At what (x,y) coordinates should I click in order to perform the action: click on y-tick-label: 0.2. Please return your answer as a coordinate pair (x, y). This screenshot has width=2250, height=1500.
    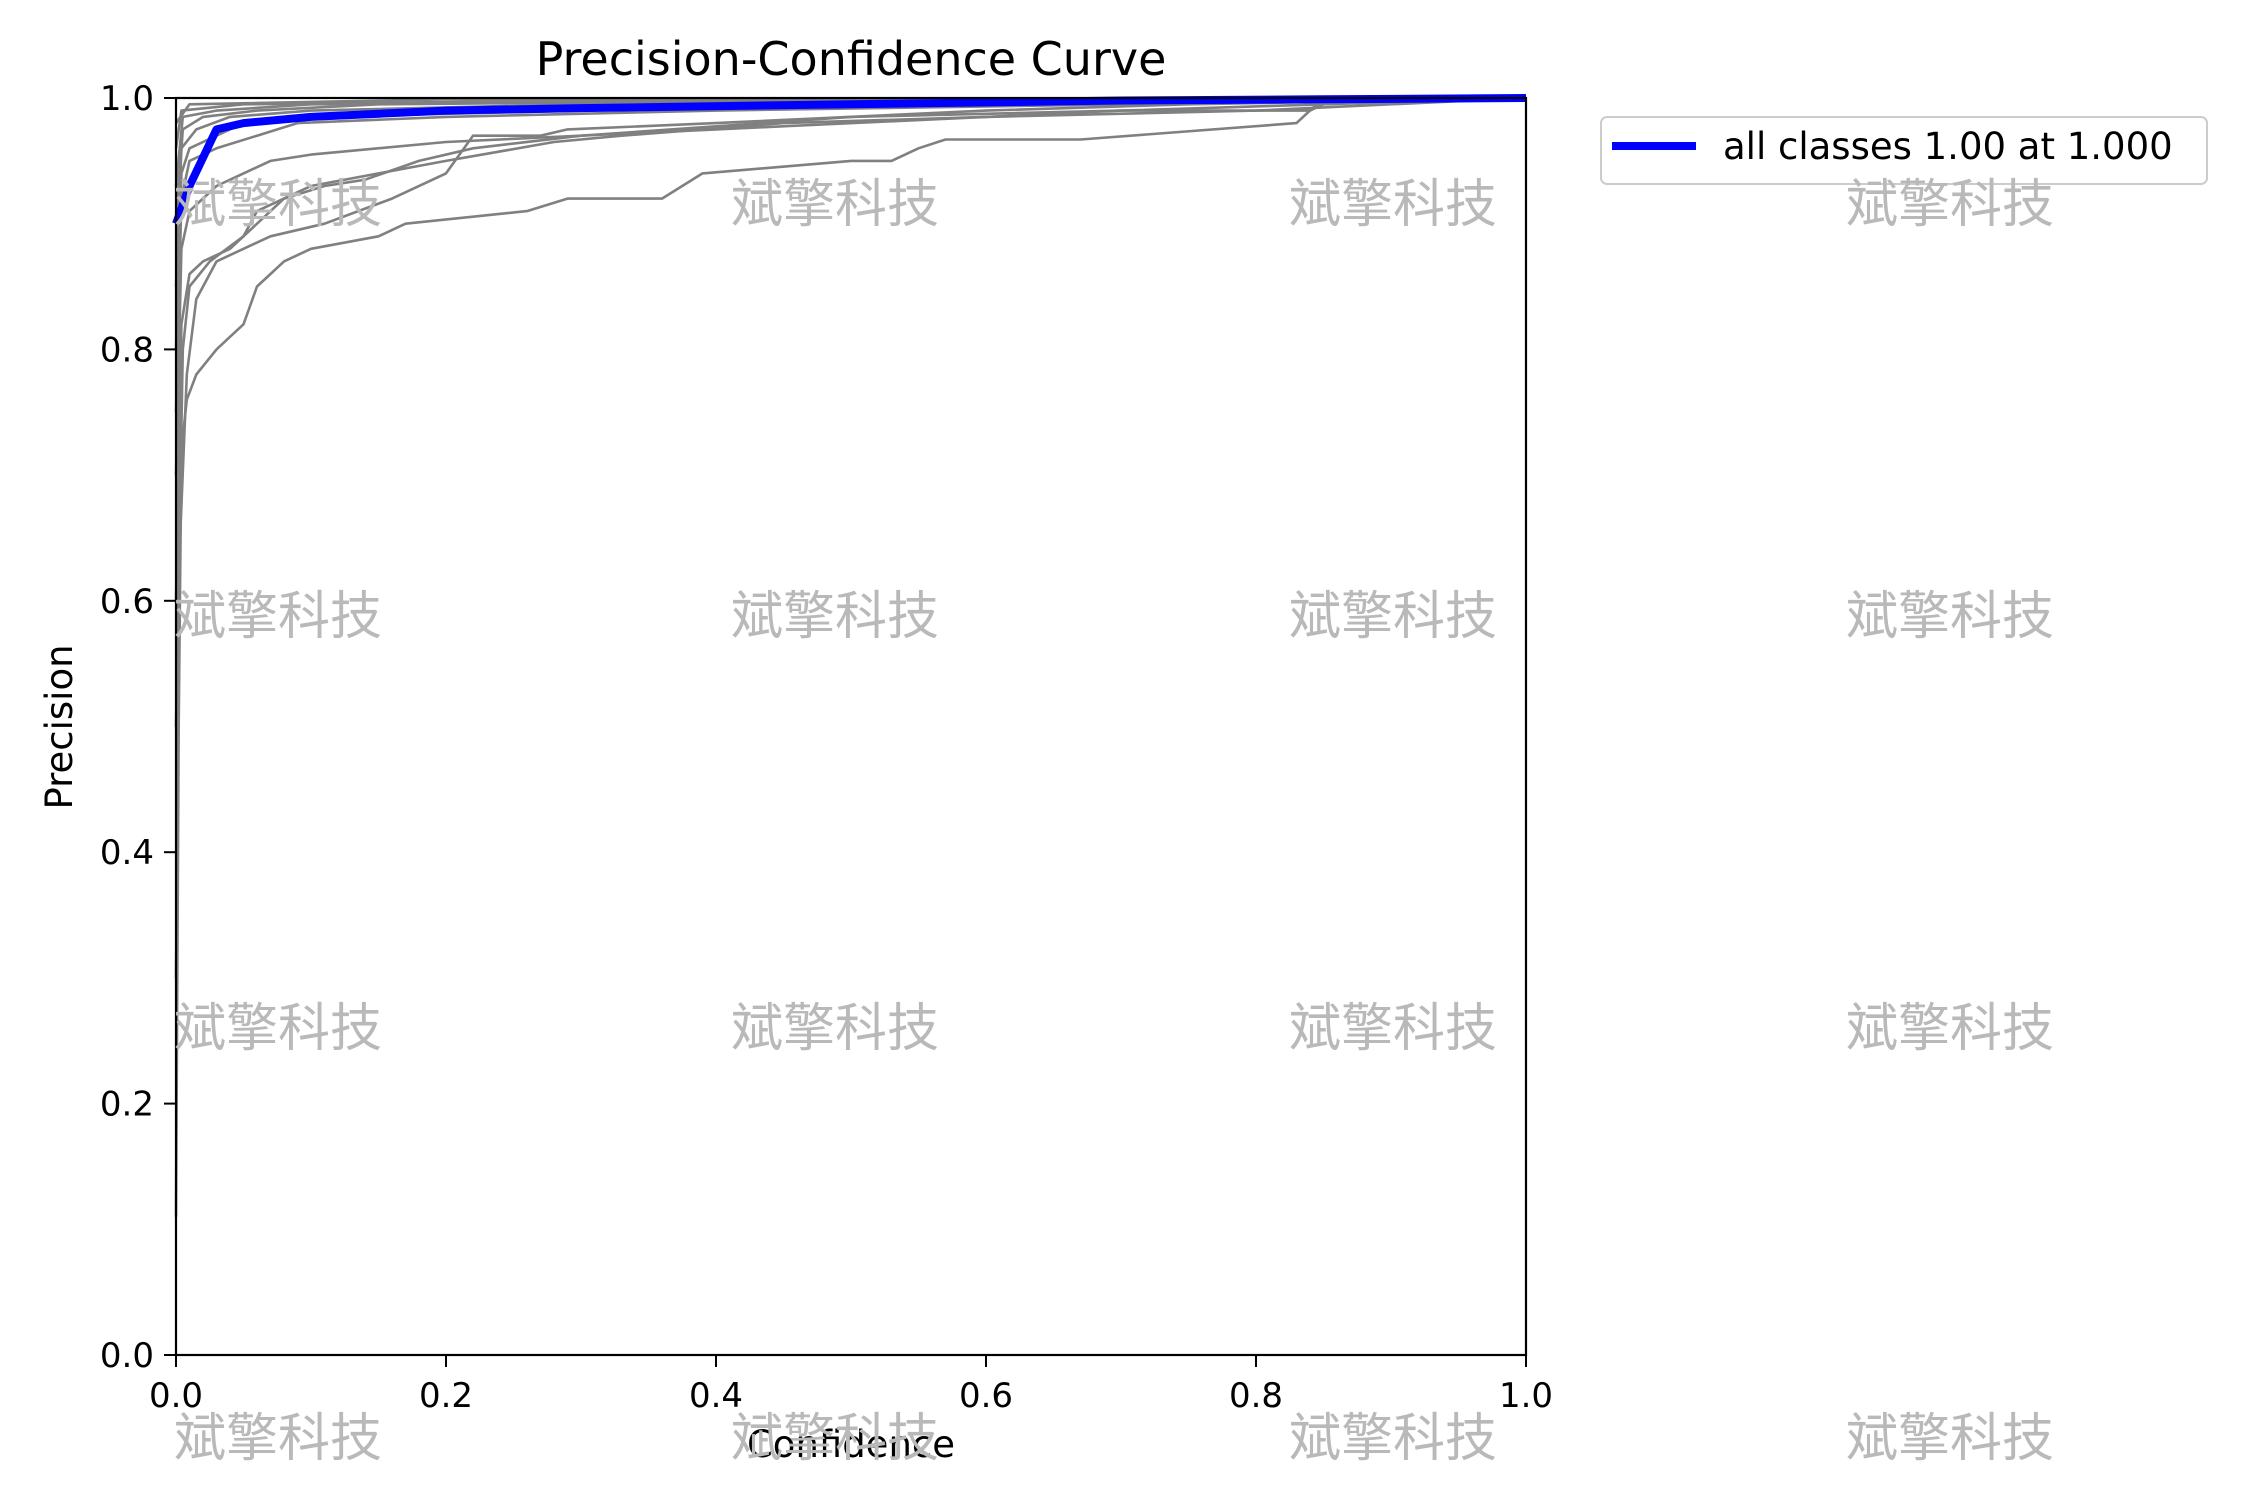
    Looking at the image, I should click on (127, 1105).